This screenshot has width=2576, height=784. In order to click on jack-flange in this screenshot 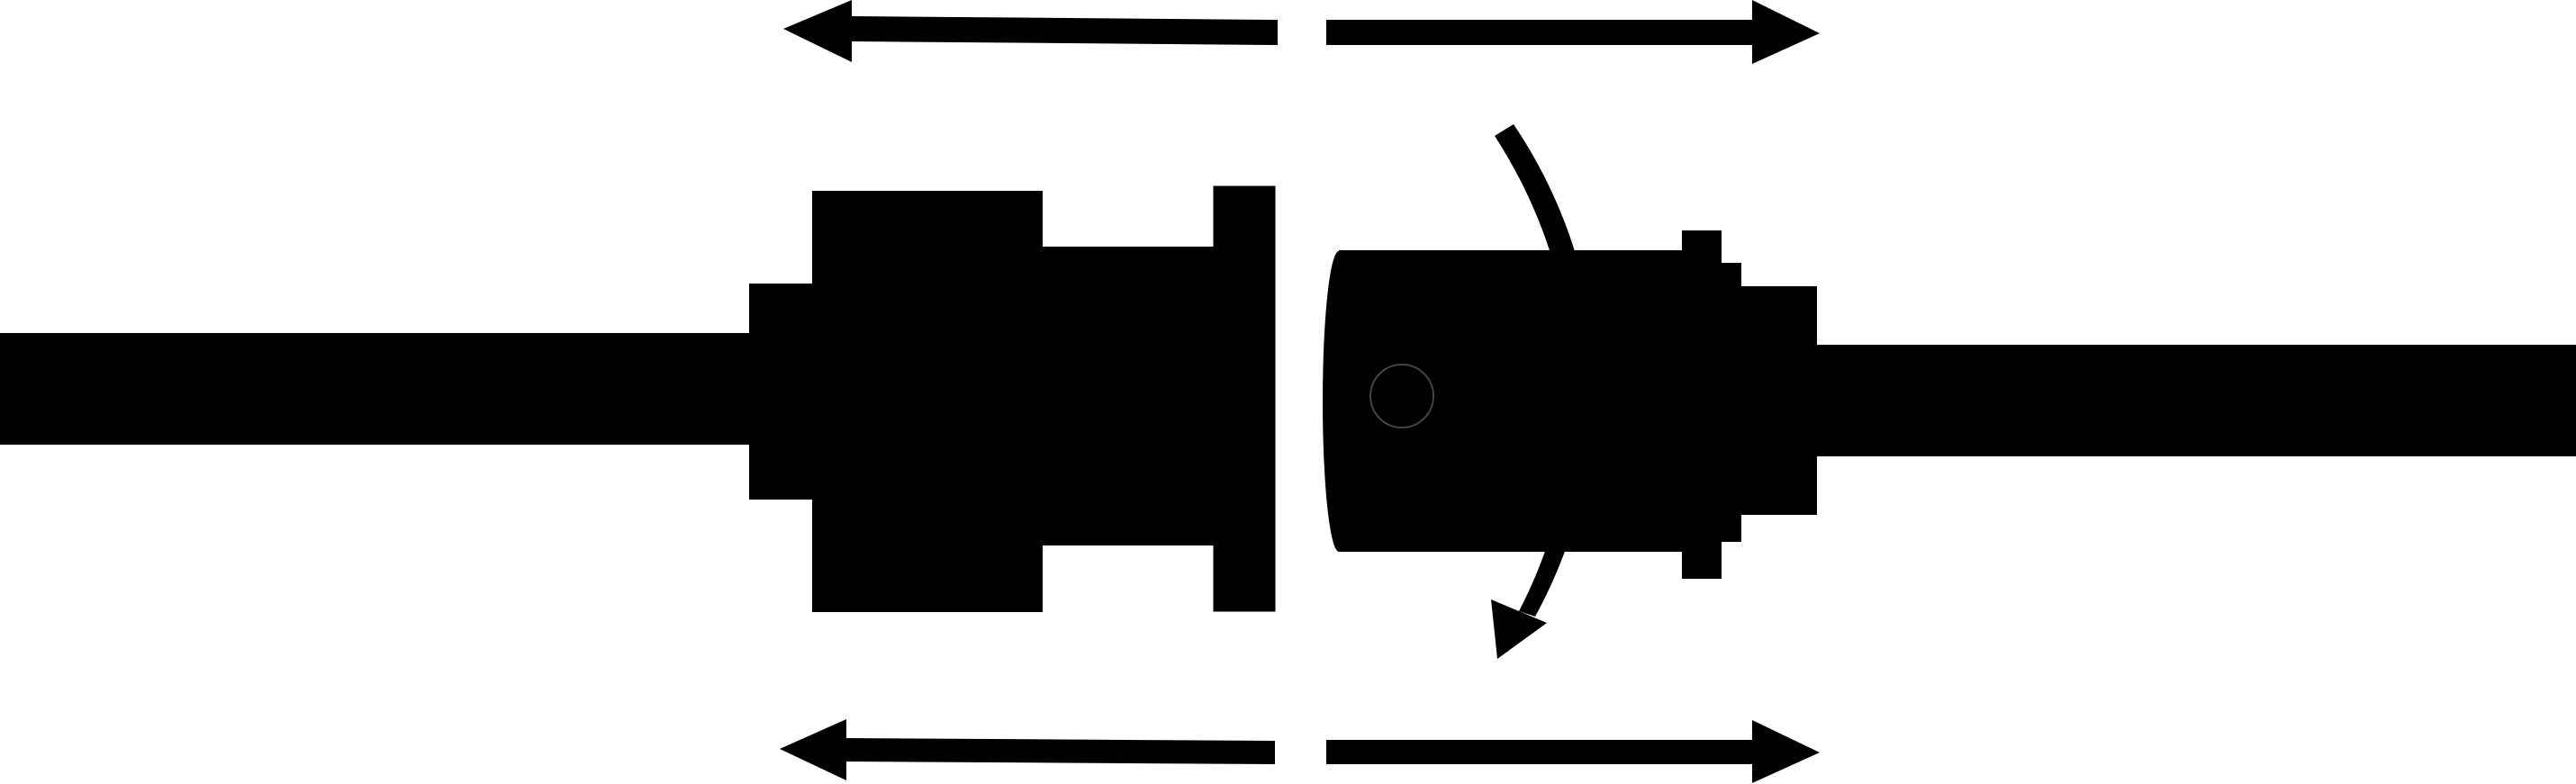, I will do `click(1702, 405)`.